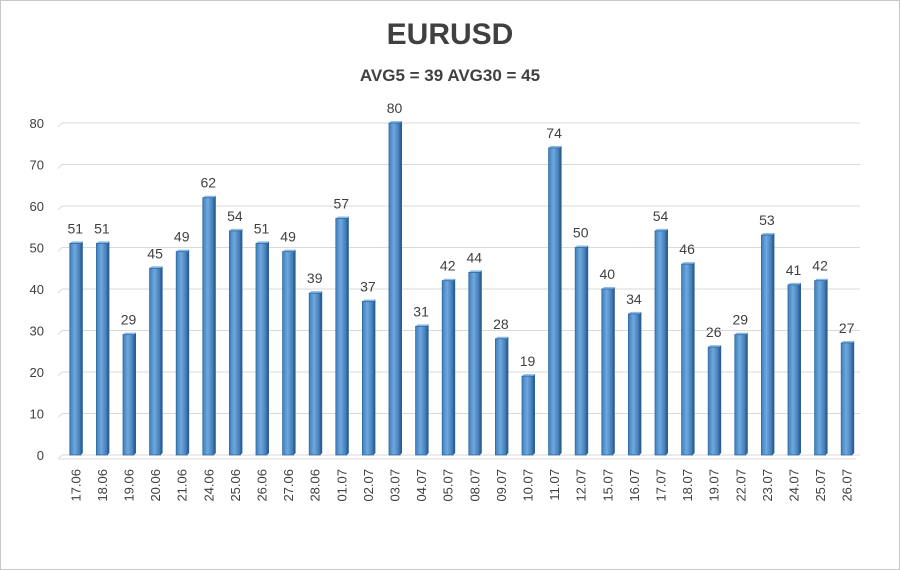 Image resolution: width=900 pixels, height=570 pixels. I want to click on x-tick-label: 25.07, so click(820, 485).